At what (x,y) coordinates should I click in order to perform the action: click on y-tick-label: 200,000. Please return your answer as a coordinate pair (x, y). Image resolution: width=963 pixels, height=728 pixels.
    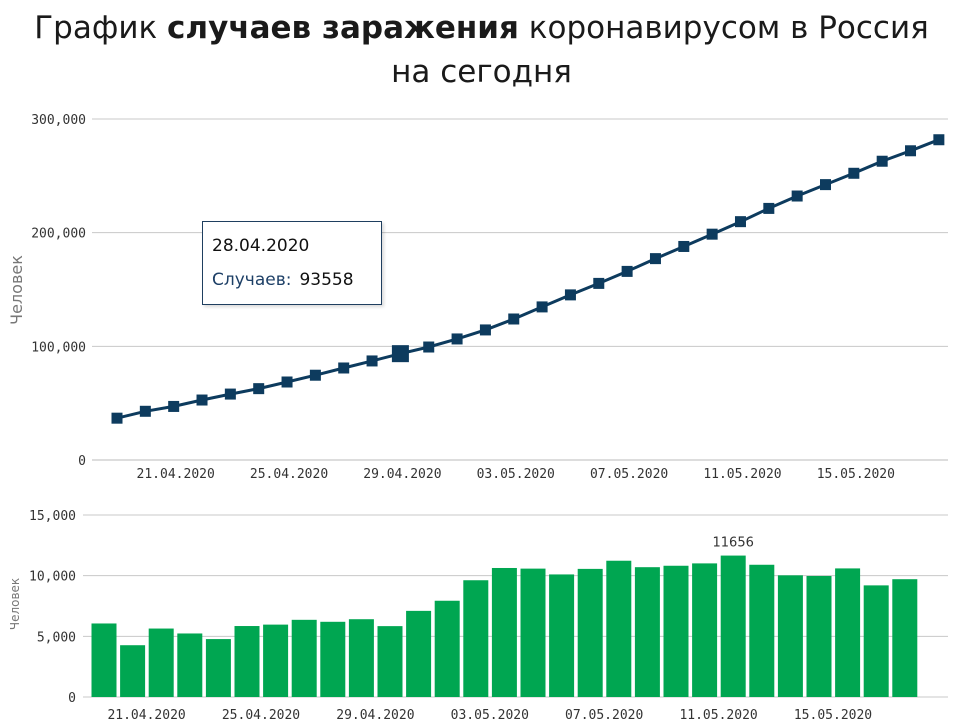
    Looking at the image, I should click on (58, 234).